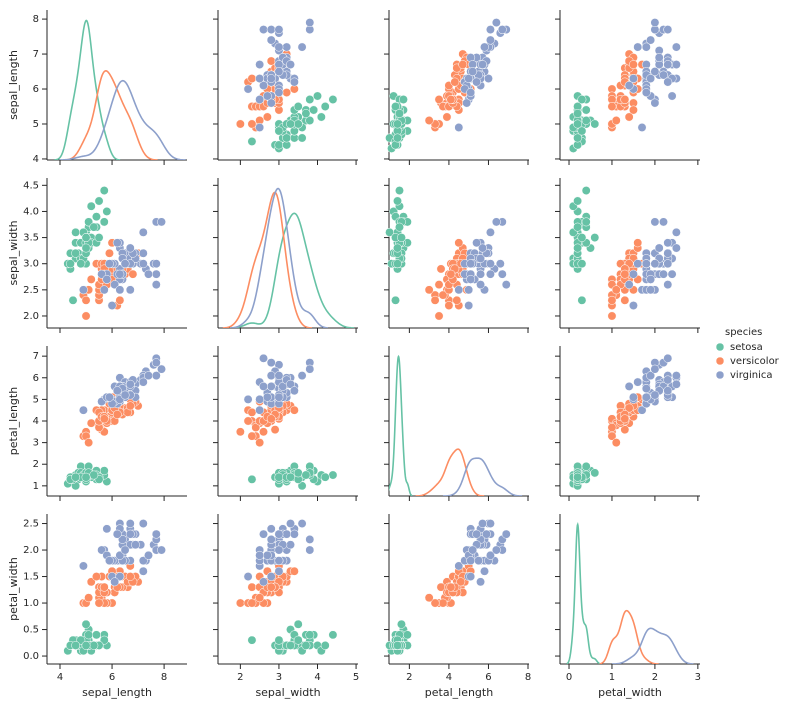 The height and width of the screenshot is (708, 789). Describe the element at coordinates (97, 255) in the screenshot. I see `panel: 2.0 2.5 3.0 3.5 4.0 4.5 sepal_width` at that location.